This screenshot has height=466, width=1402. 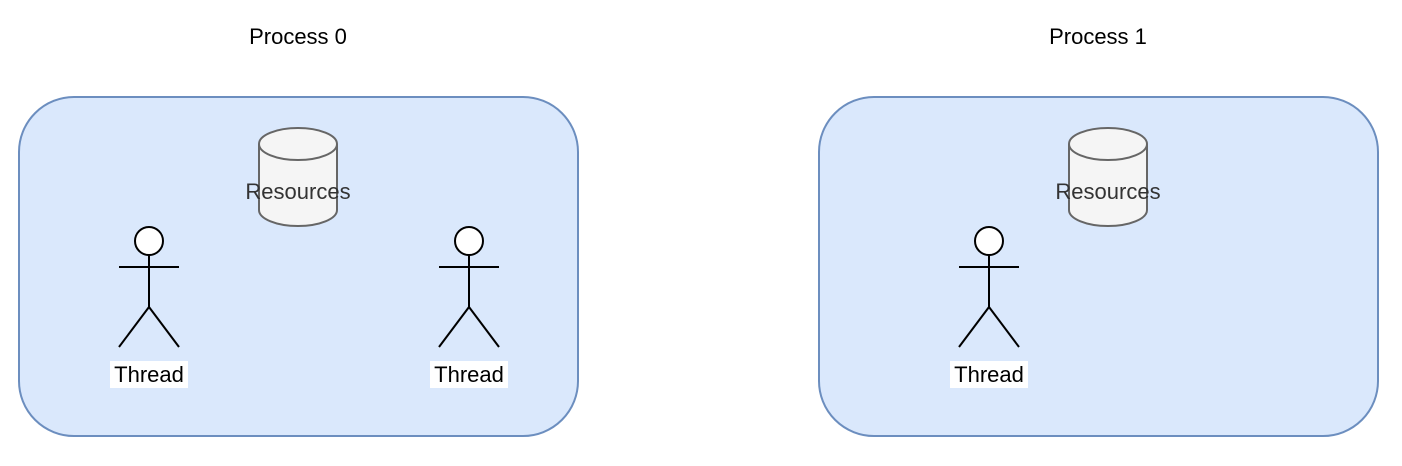 I want to click on process-1-resources: Resources, so click(x=1108, y=177).